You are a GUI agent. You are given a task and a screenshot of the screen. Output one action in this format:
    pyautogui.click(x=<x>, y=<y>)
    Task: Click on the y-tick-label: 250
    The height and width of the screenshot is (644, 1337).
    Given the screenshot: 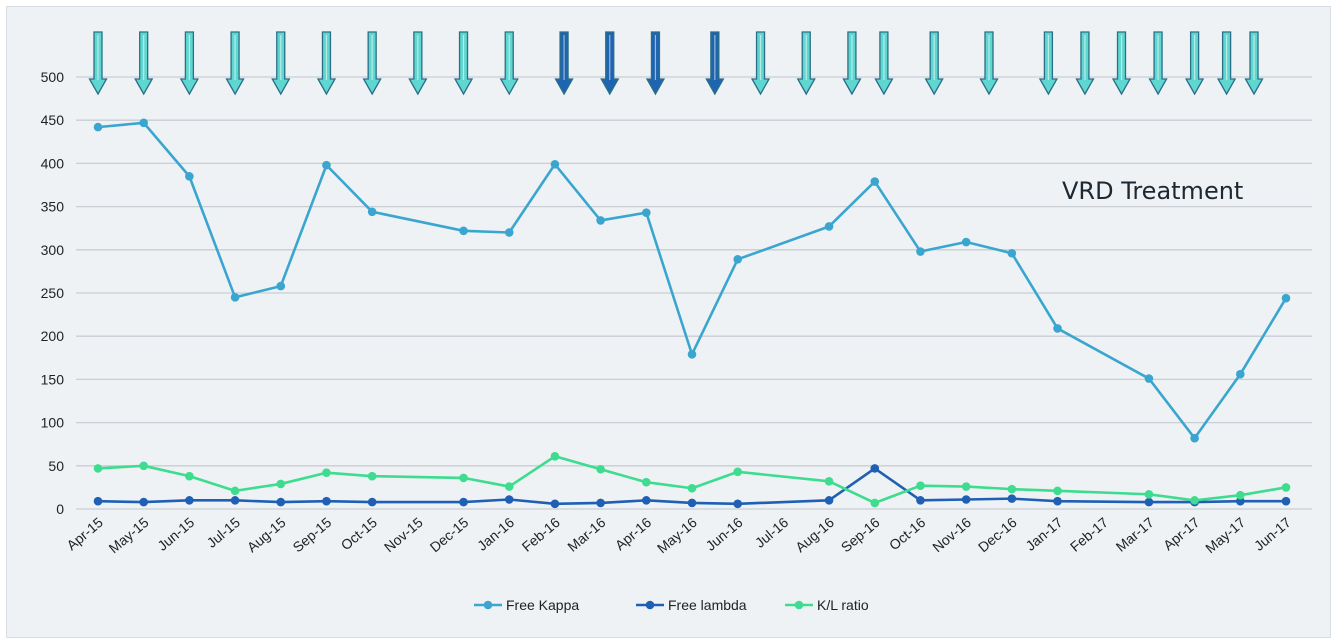 What is the action you would take?
    pyautogui.click(x=53, y=293)
    